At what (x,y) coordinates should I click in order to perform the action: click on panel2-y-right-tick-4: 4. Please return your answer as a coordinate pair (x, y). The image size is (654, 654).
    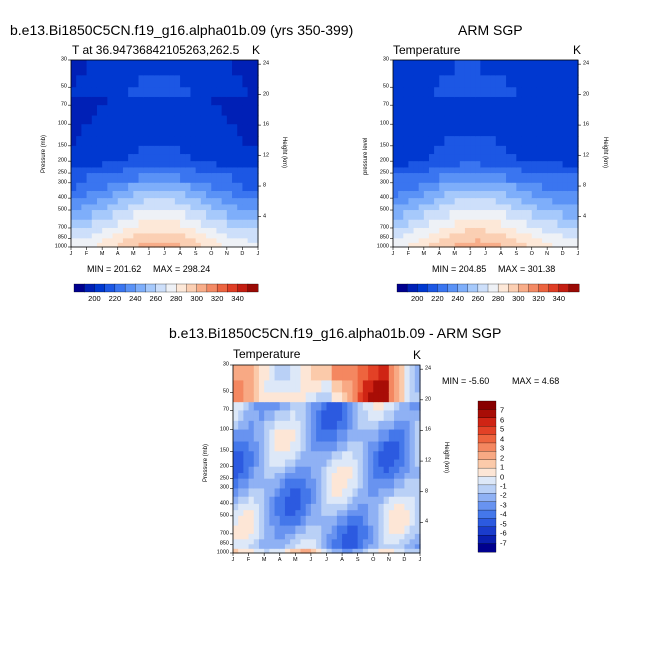
    Looking at the image, I should click on (585, 215).